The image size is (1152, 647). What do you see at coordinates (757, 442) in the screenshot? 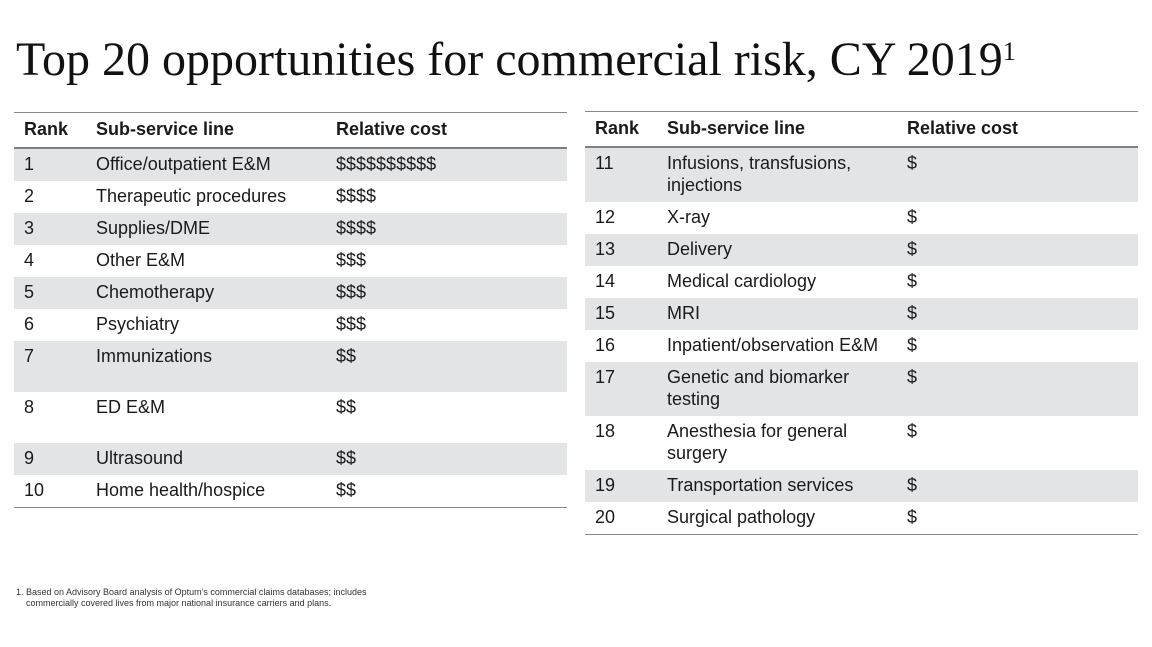
I see `sub-service-line-cell: Anesthesia for general surgery` at bounding box center [757, 442].